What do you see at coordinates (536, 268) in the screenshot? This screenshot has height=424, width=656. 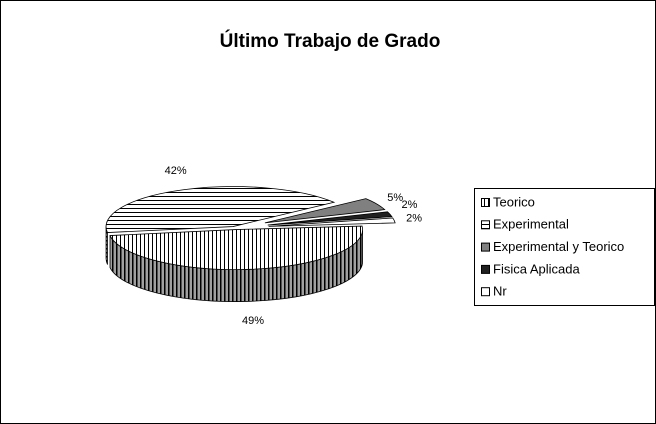 I see `legend-label: Fisica Aplicada` at bounding box center [536, 268].